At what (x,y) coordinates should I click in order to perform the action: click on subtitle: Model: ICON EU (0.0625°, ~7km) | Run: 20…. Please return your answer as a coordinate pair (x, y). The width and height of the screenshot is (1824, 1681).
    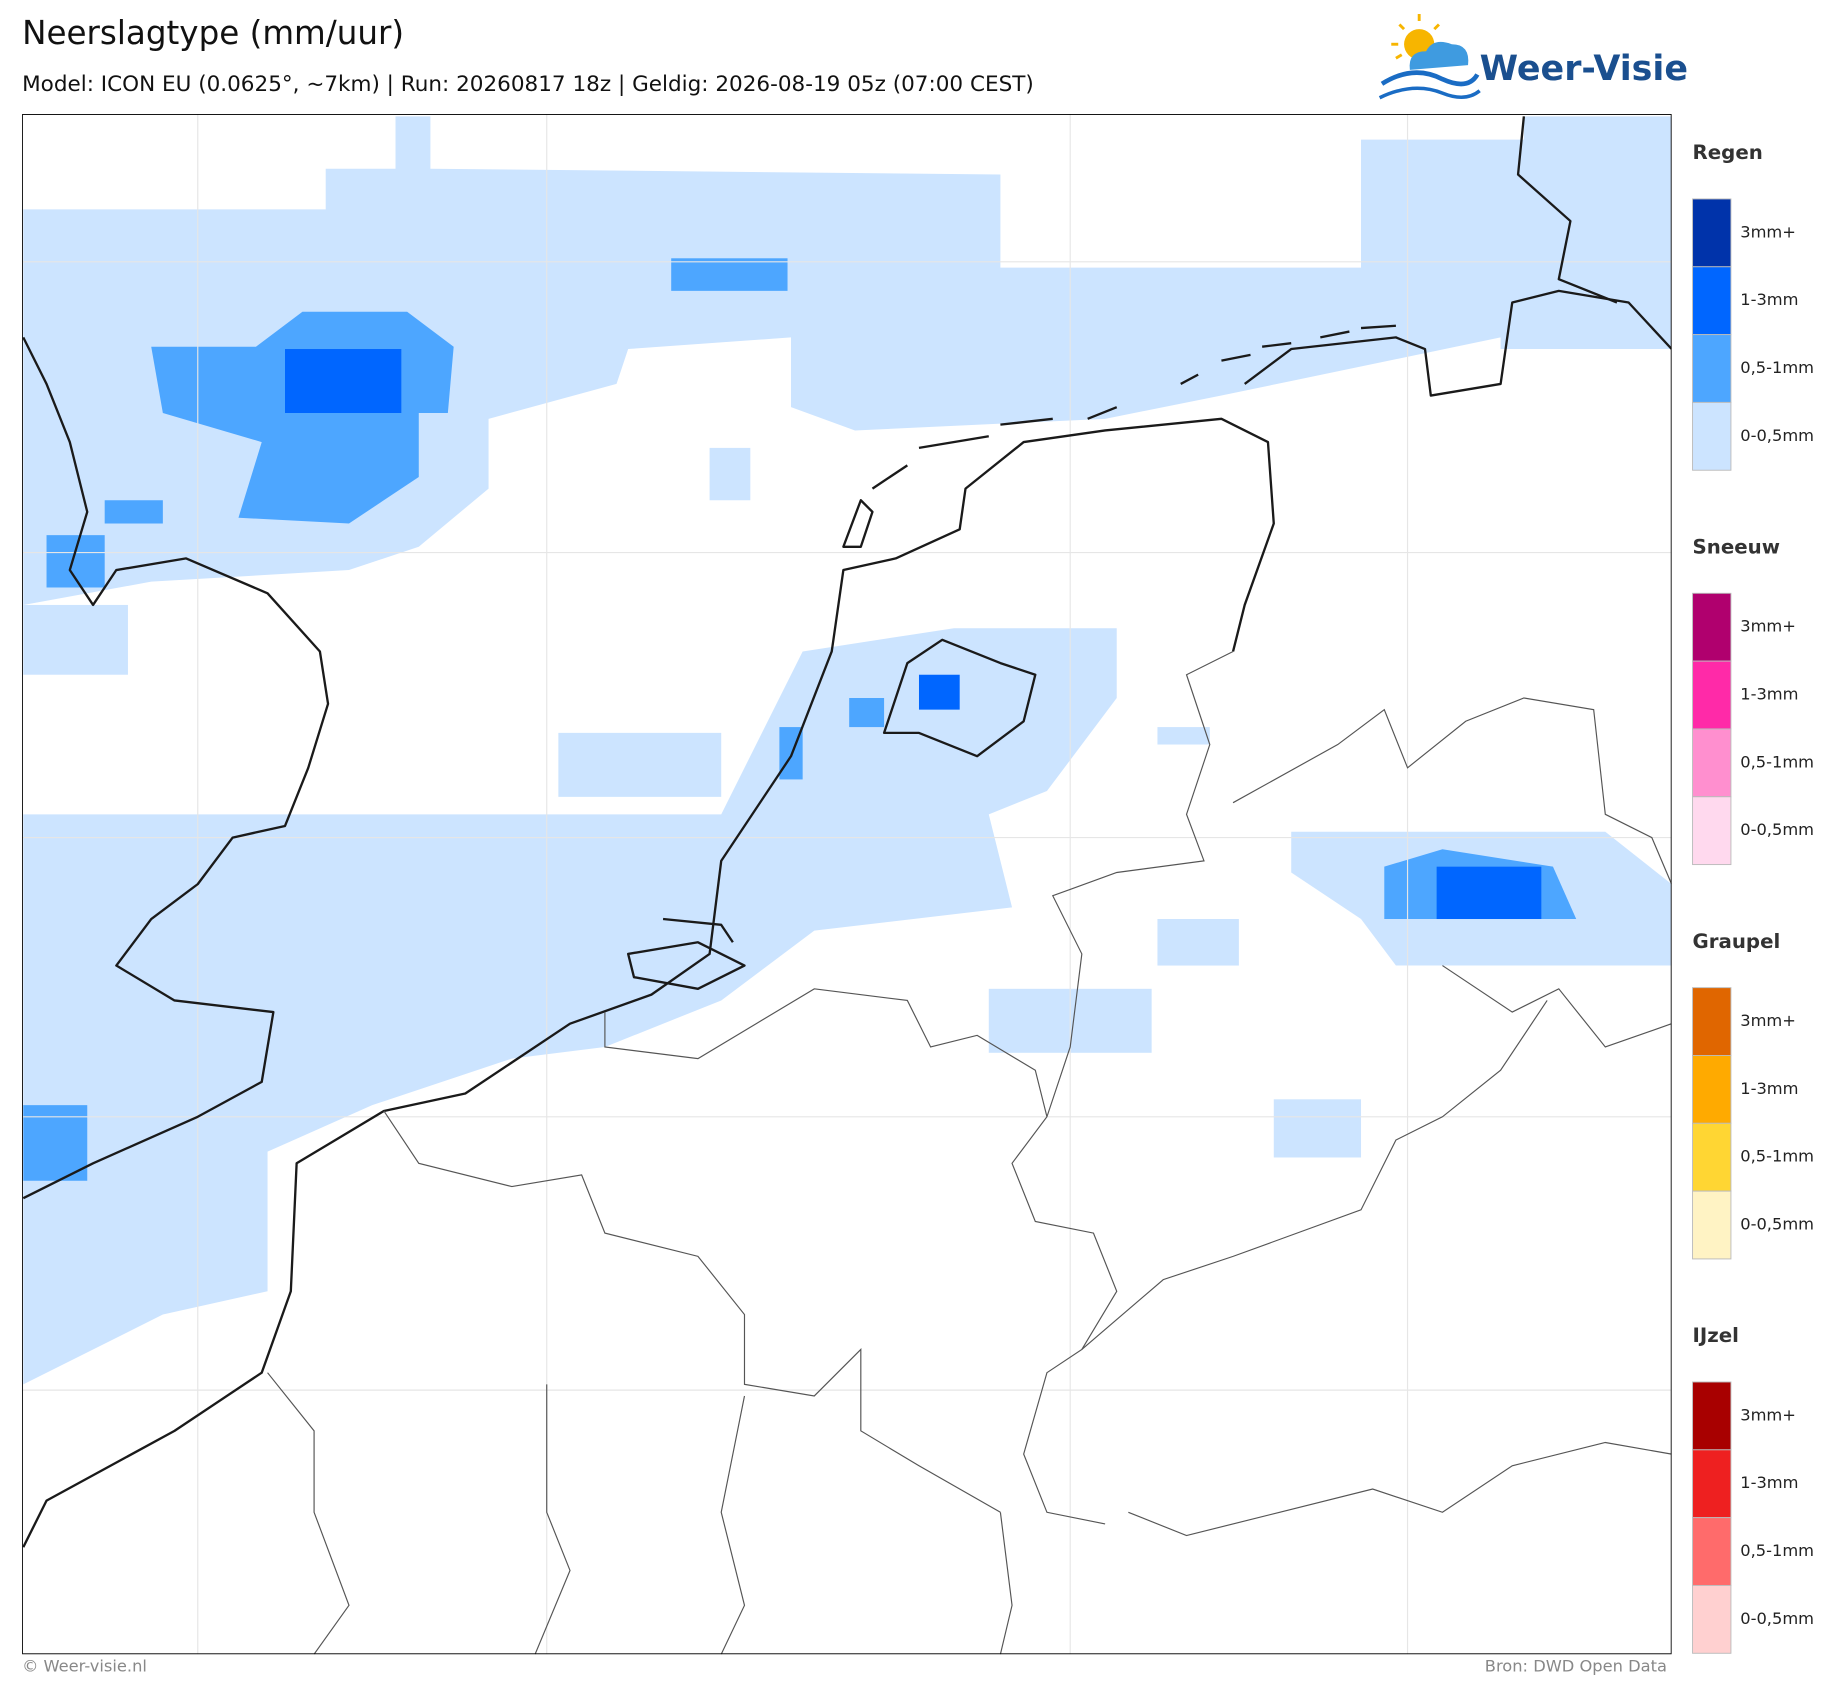
    Looking at the image, I should click on (528, 84).